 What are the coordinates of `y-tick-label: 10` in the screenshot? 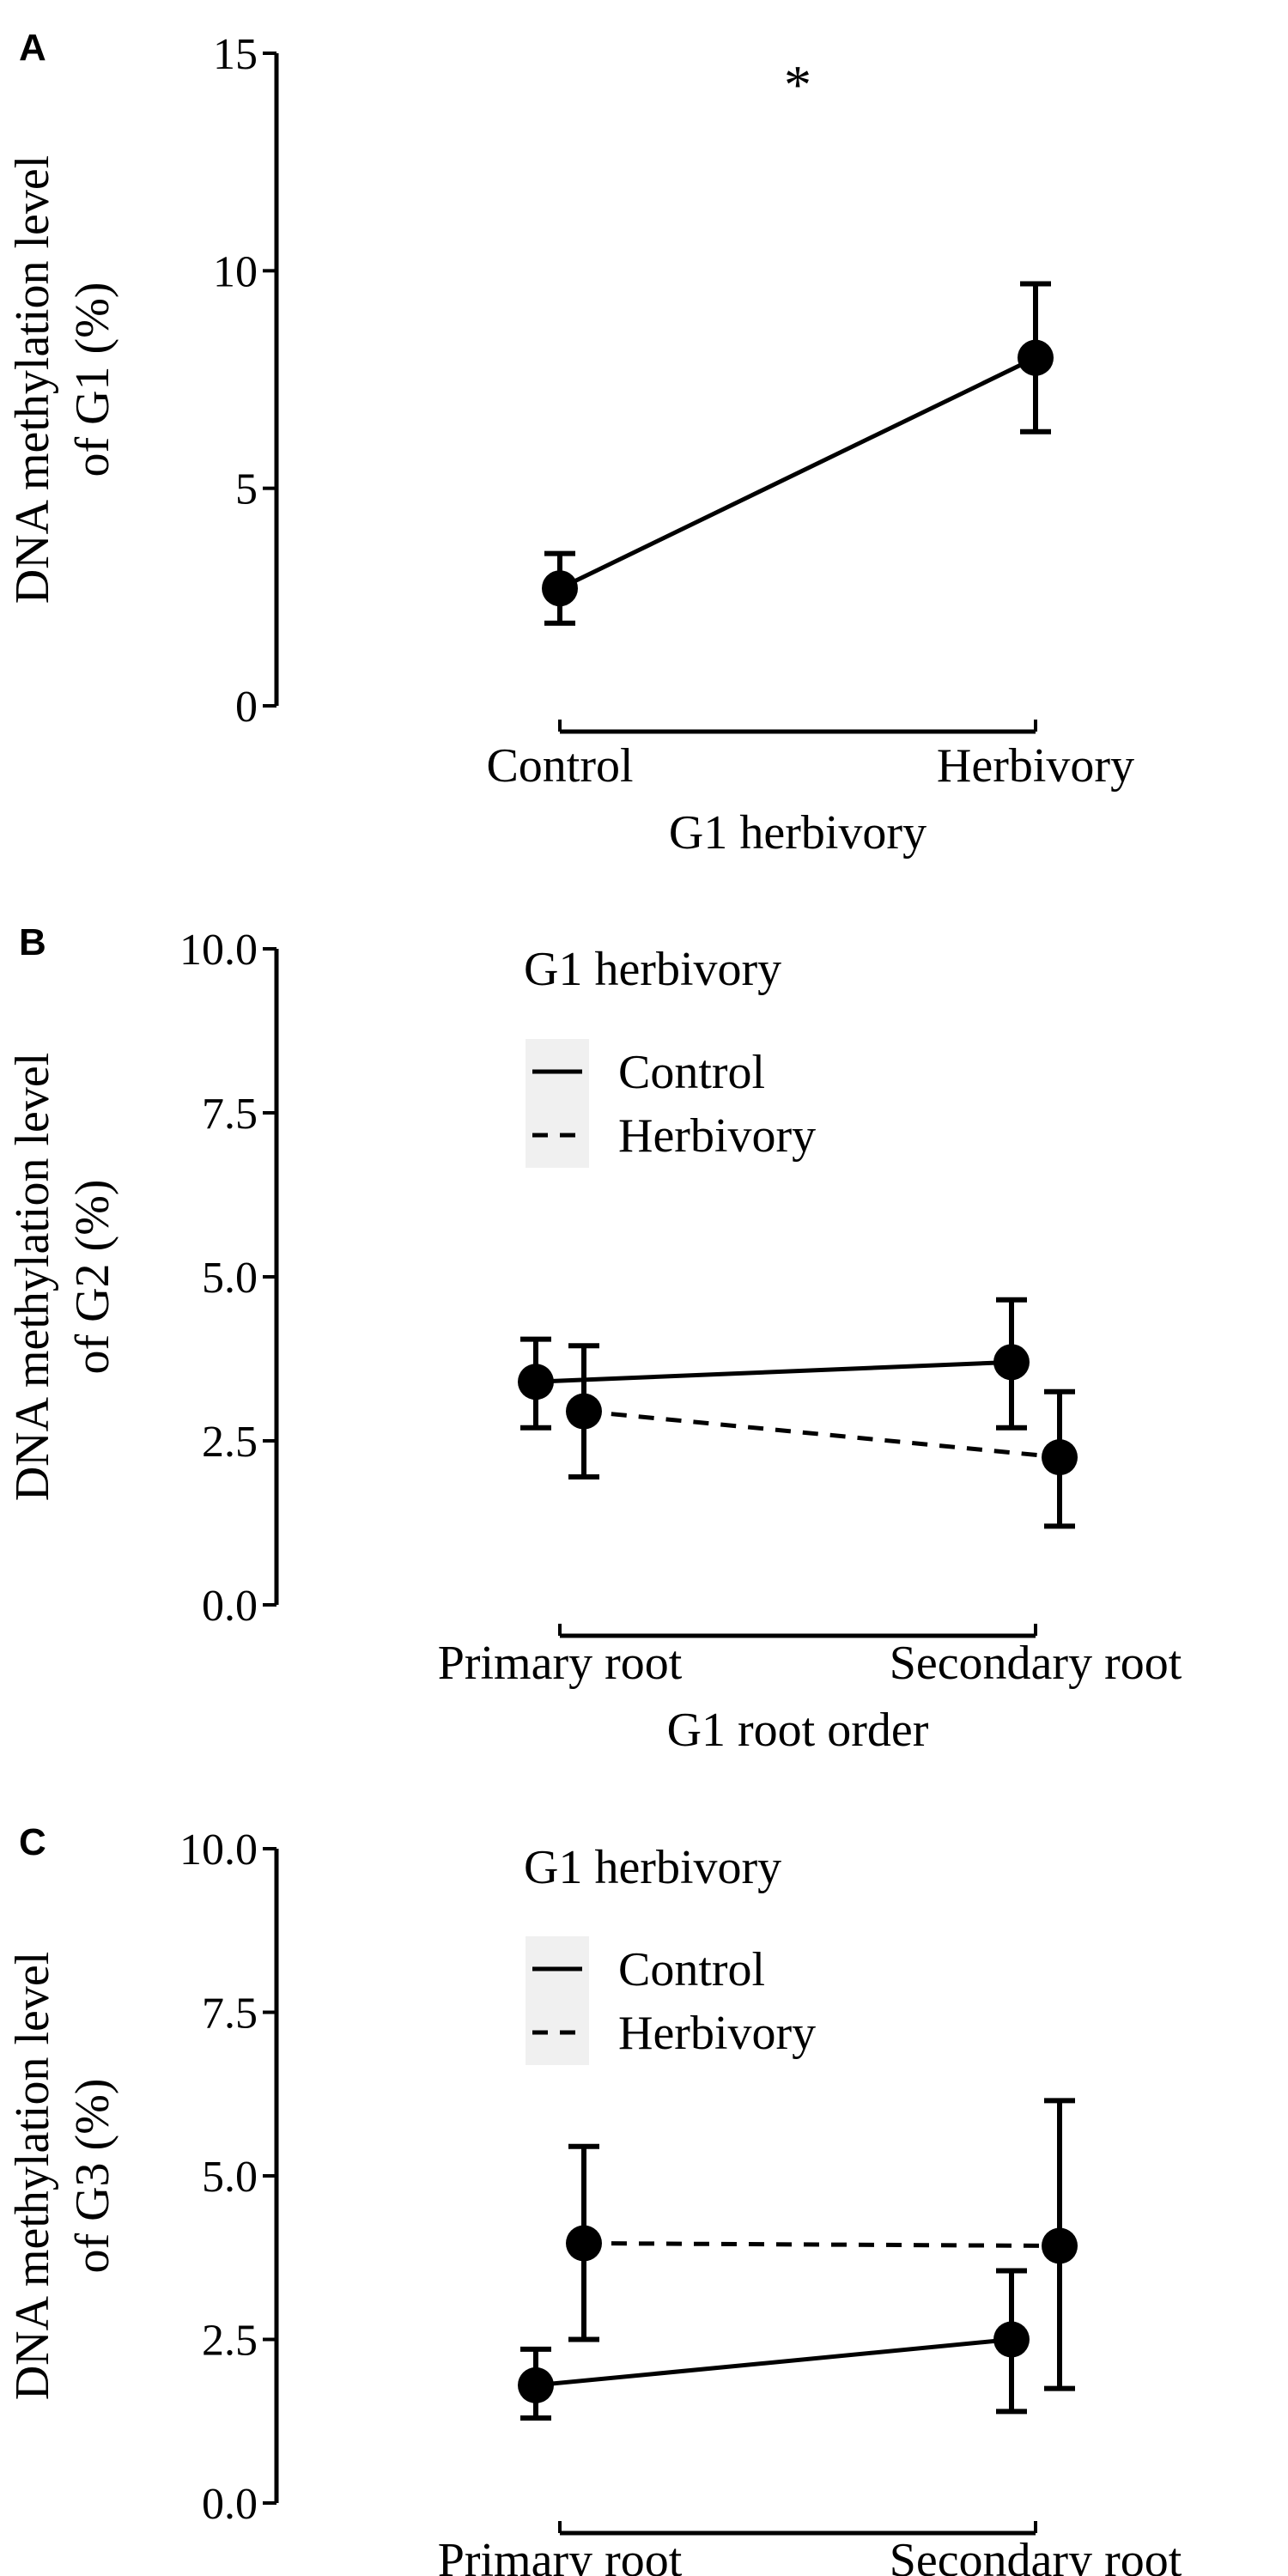 It's located at (236, 271).